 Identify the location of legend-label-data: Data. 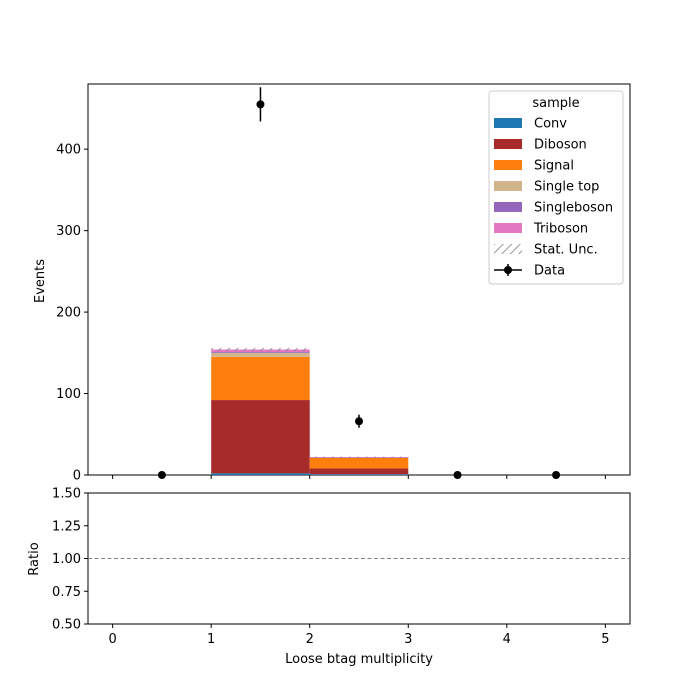
(549, 271).